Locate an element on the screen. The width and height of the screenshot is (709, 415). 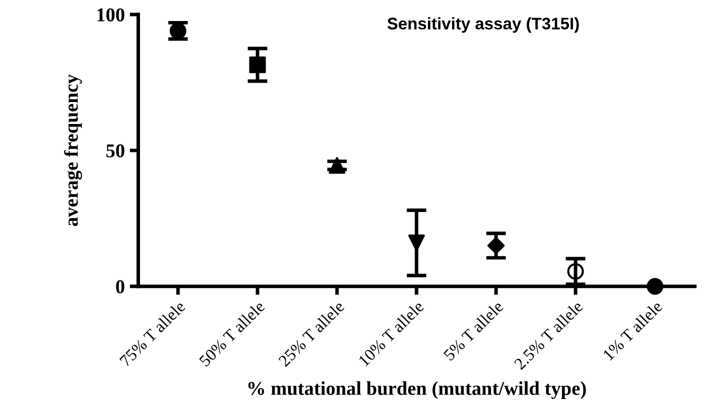
x-axis-title: % mutational burden (mutant/wild type) is located at coordinates (417, 390).